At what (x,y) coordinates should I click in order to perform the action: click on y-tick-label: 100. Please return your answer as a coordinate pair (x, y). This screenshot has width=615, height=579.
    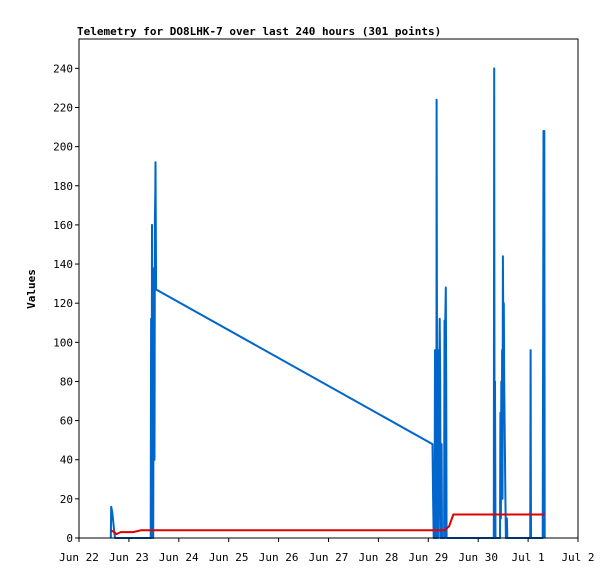
    Looking at the image, I should click on (63, 342).